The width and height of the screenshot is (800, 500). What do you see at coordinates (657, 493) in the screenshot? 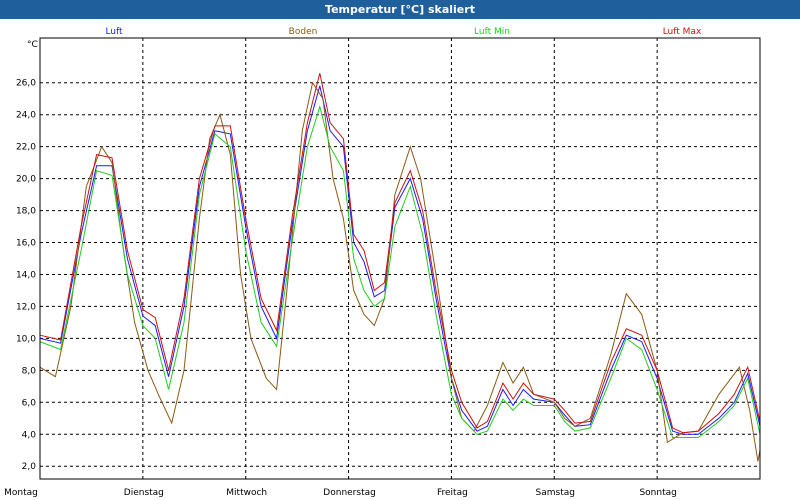
I see `x-day-label: Sonntag` at bounding box center [657, 493].